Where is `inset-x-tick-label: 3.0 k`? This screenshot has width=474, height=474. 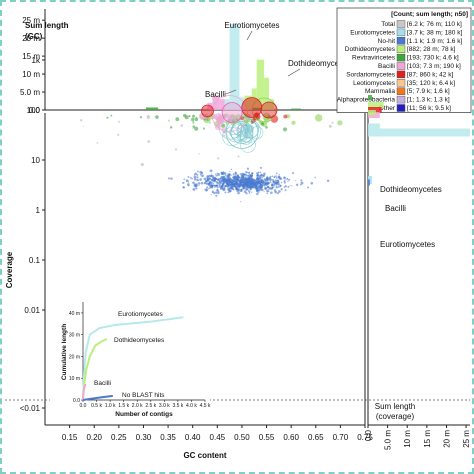
inset-x-tick-label: 3.0 k is located at coordinates (164, 406).